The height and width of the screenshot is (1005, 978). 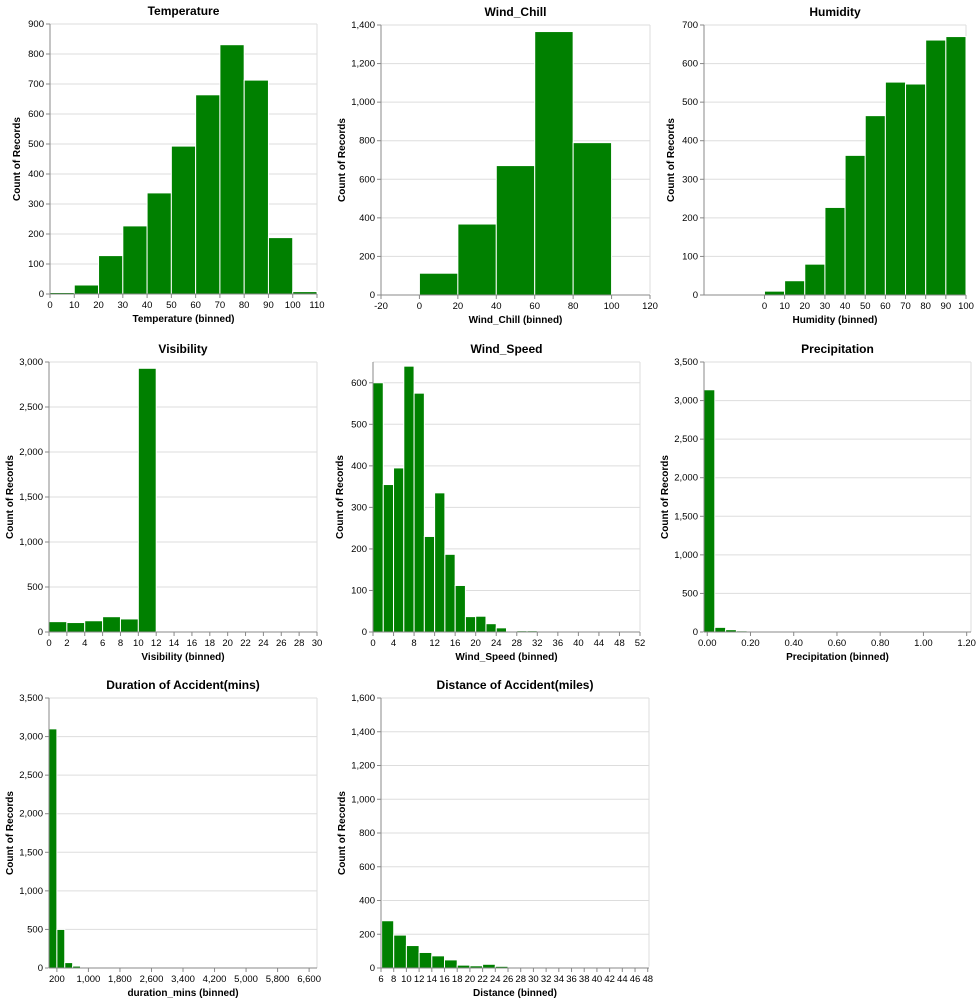 I want to click on x-tick-label: 10, so click(x=406, y=979).